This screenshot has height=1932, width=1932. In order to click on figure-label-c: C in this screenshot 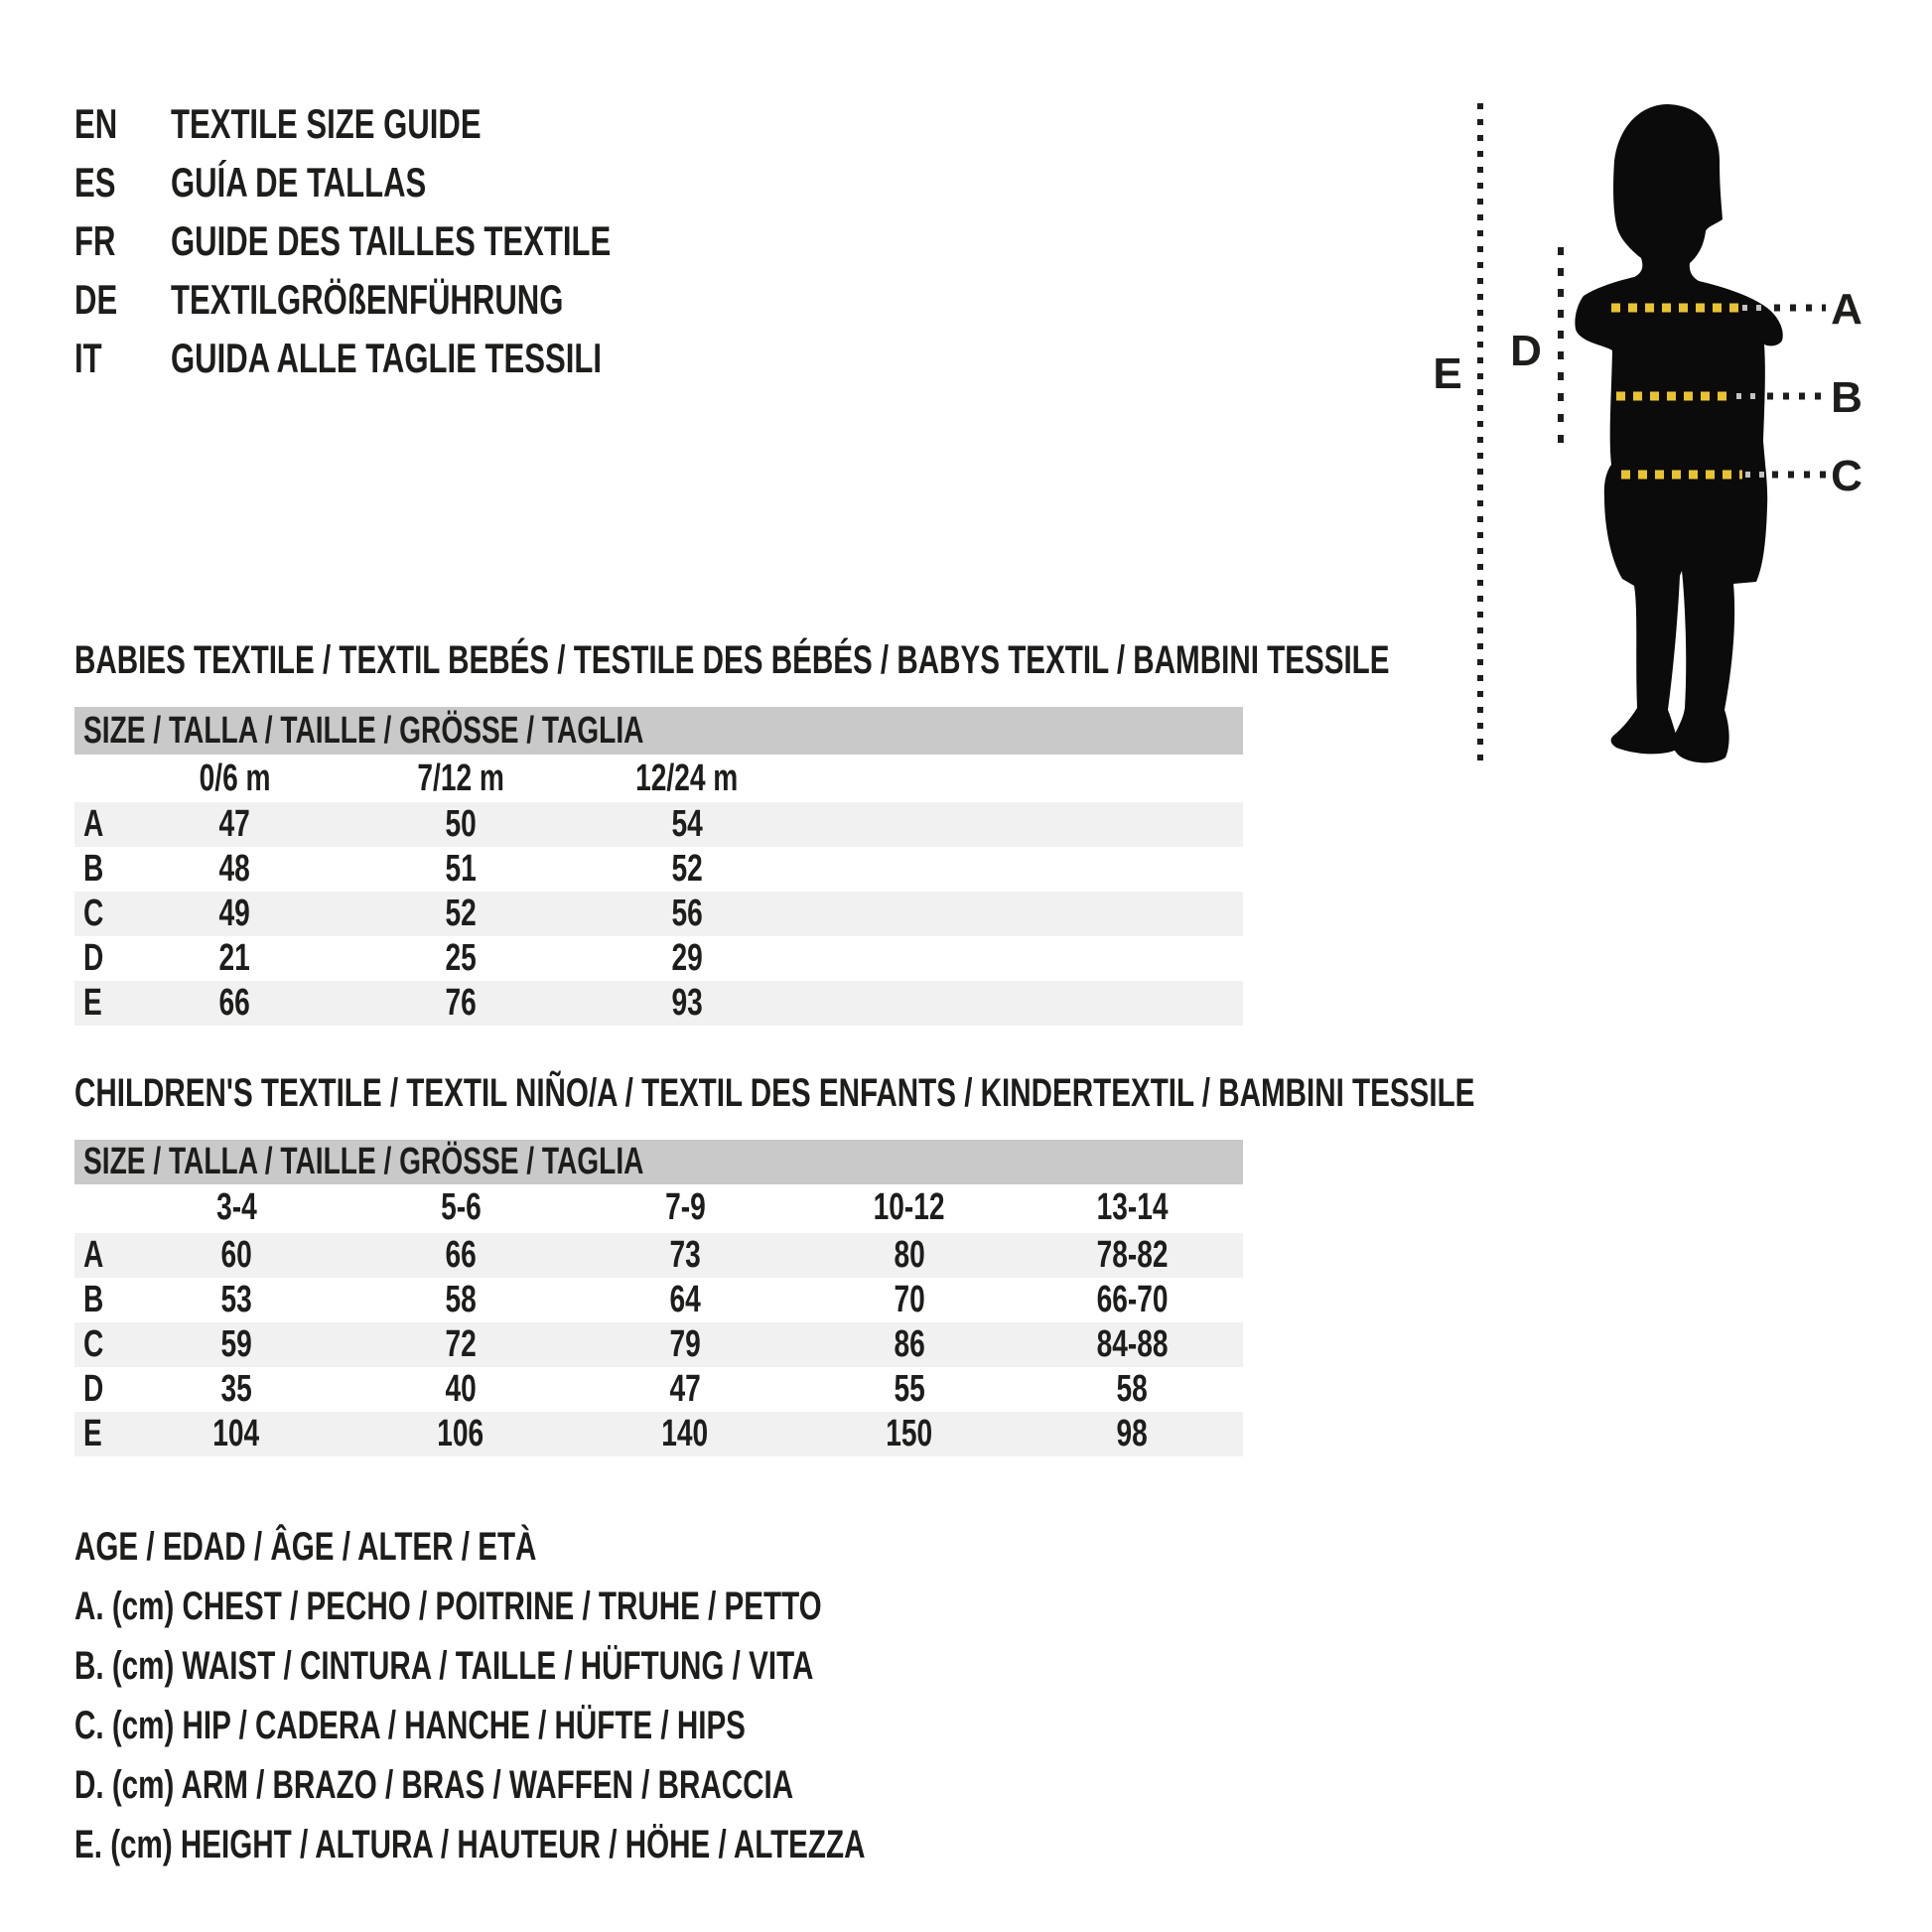, I will do `click(1847, 476)`.